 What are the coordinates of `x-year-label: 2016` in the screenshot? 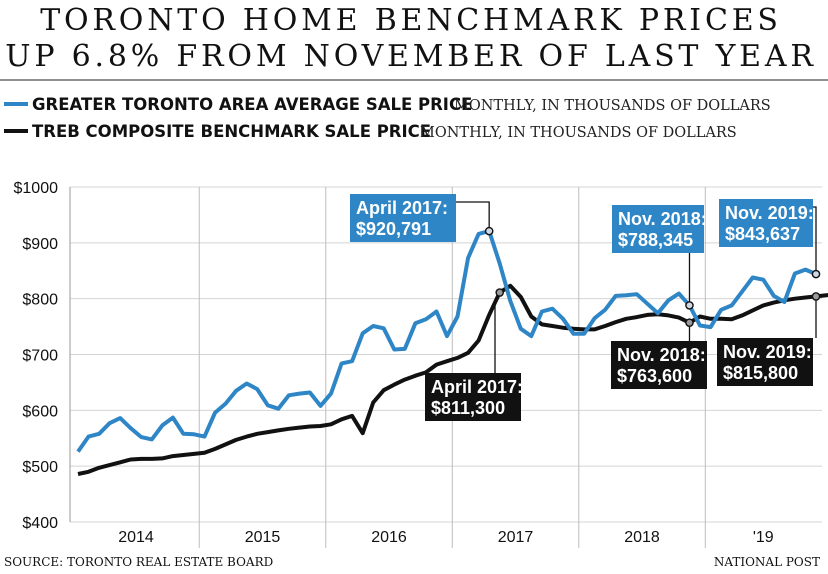 It's located at (389, 537).